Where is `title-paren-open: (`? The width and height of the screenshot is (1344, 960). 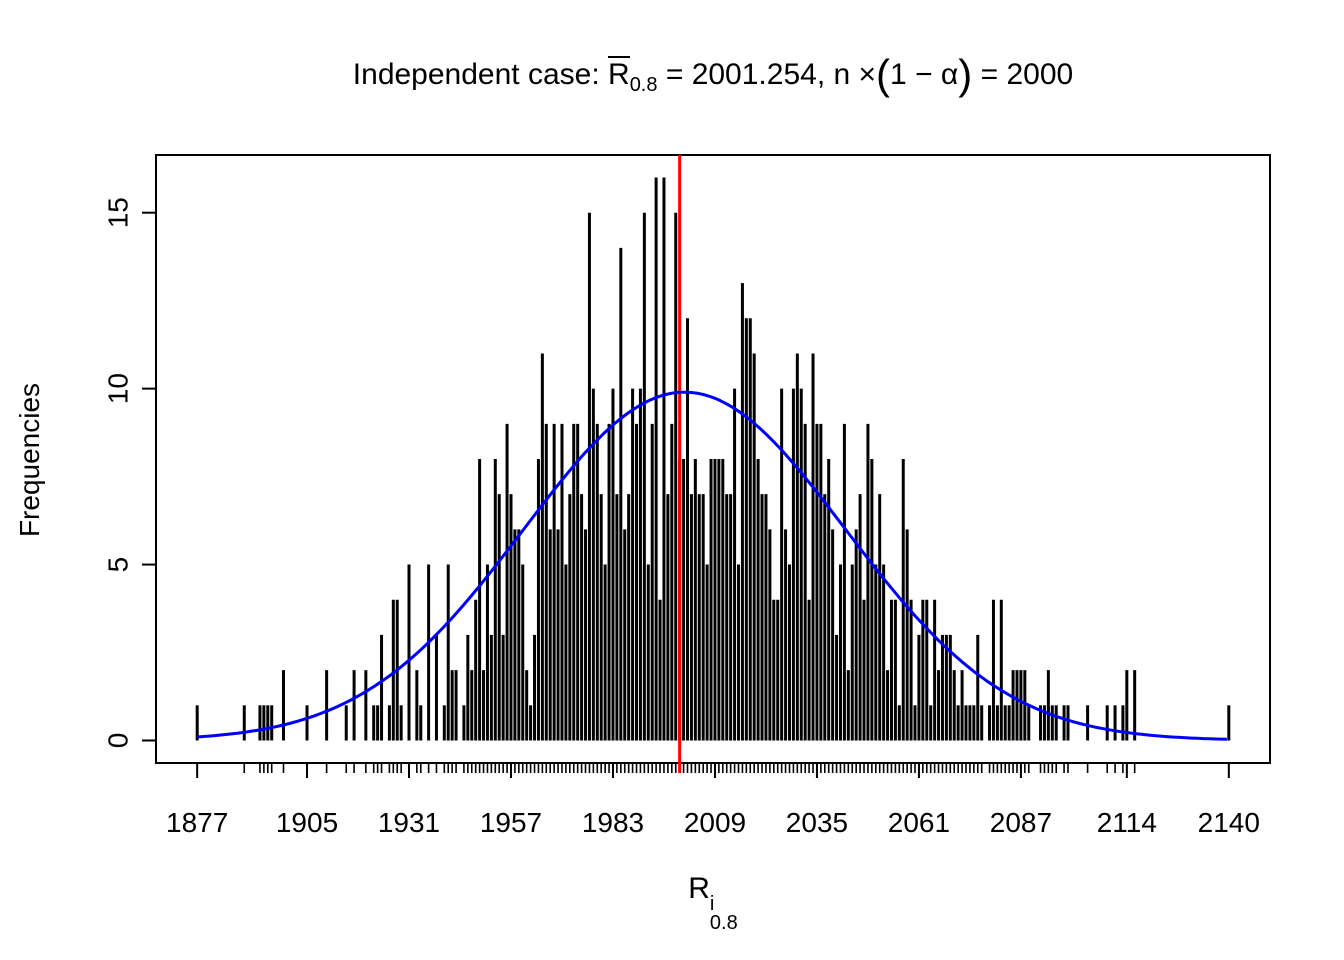 title-paren-open: ( is located at coordinates (883, 74).